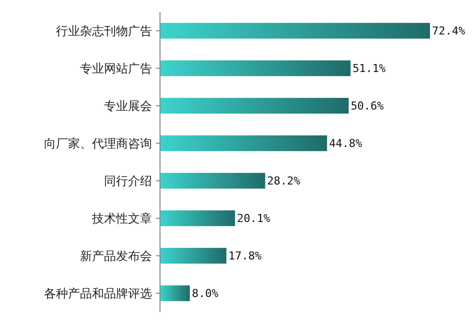 The width and height of the screenshot is (476, 323). What do you see at coordinates (367, 106) in the screenshot?
I see `data-label: 50.6%` at bounding box center [367, 106].